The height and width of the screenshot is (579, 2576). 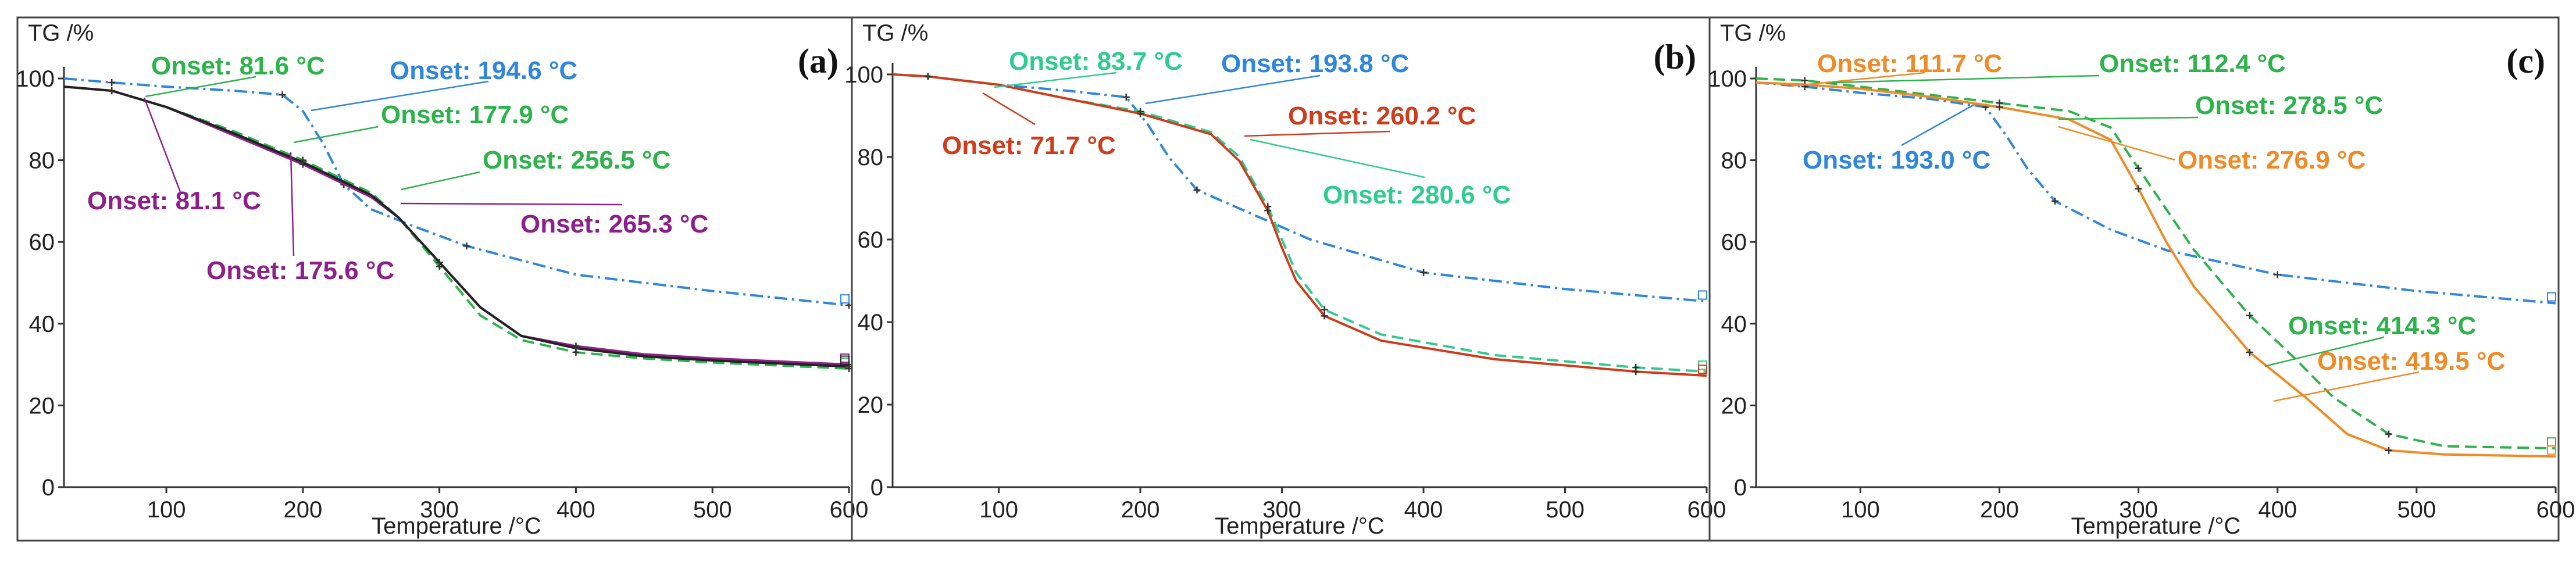 What do you see at coordinates (484, 70) in the screenshot?
I see `onset-annotation: Onset: 194.6 °C` at bounding box center [484, 70].